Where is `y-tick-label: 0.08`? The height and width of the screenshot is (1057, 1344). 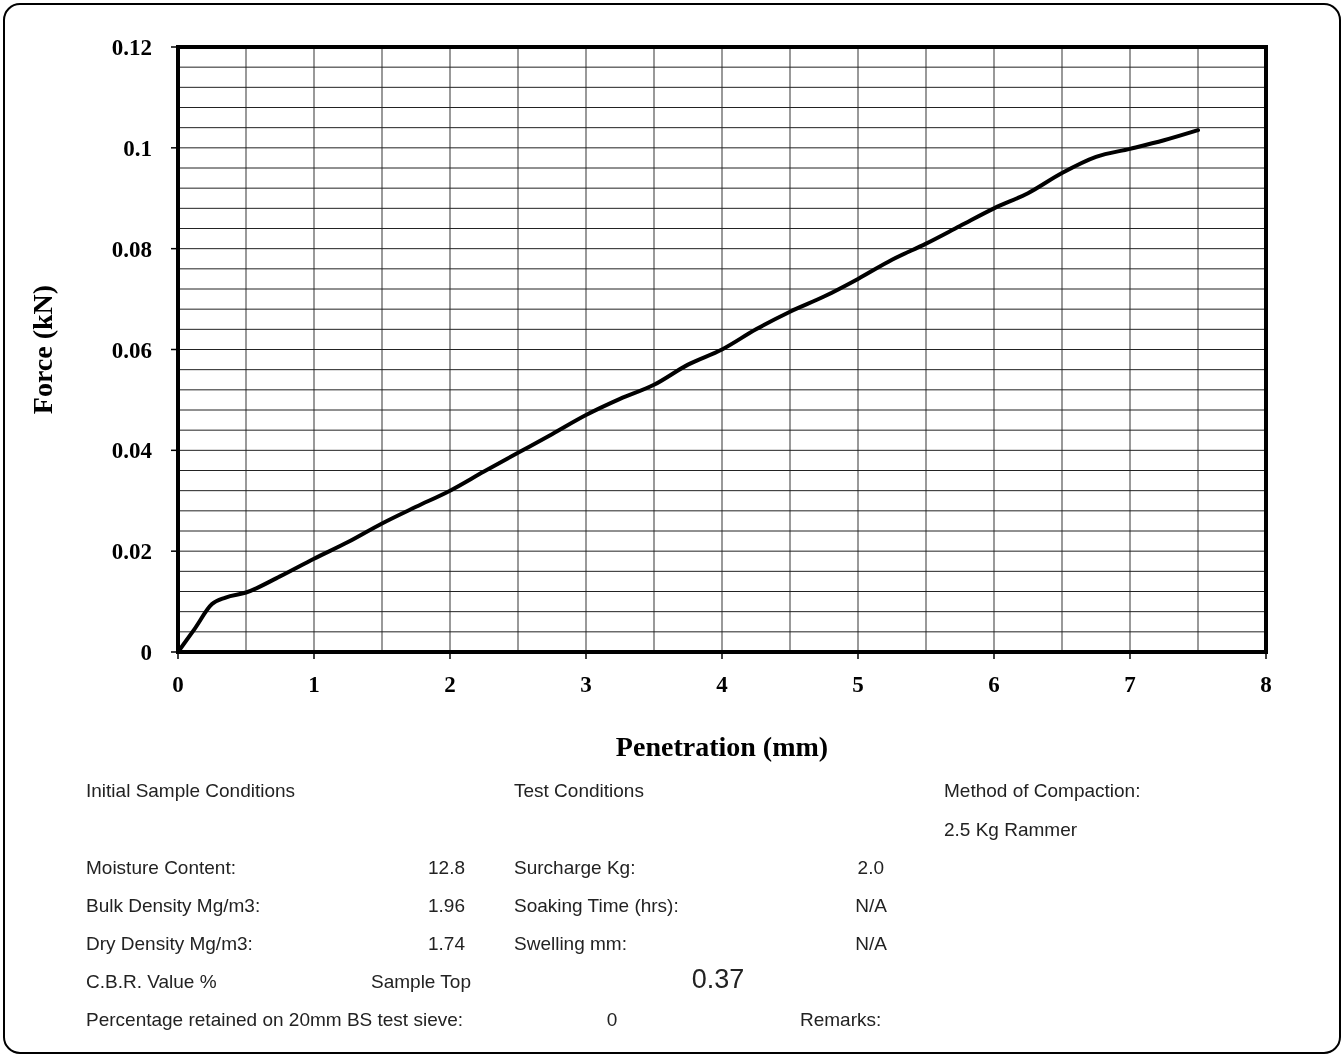 y-tick-label: 0.08 is located at coordinates (131, 249).